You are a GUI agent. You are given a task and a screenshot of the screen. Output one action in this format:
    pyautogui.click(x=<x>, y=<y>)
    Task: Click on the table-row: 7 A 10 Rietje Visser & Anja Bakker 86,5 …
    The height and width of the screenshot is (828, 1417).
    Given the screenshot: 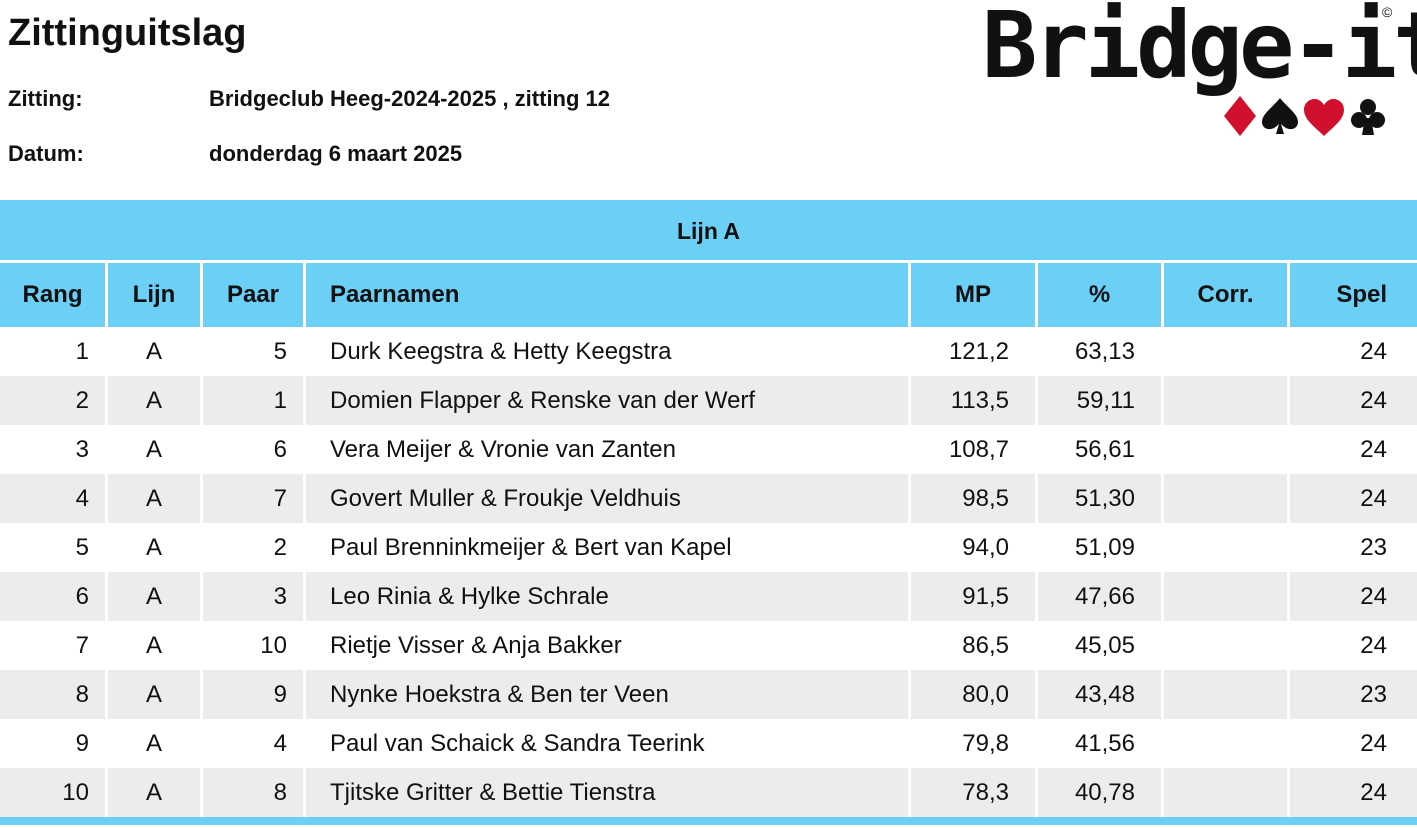 What is the action you would take?
    pyautogui.click(x=708, y=645)
    